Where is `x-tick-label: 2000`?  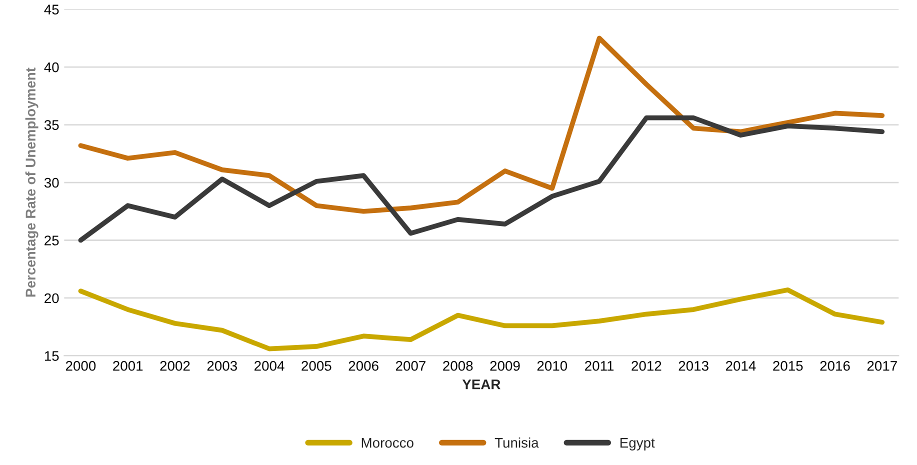
x-tick-label: 2000 is located at coordinates (81, 365).